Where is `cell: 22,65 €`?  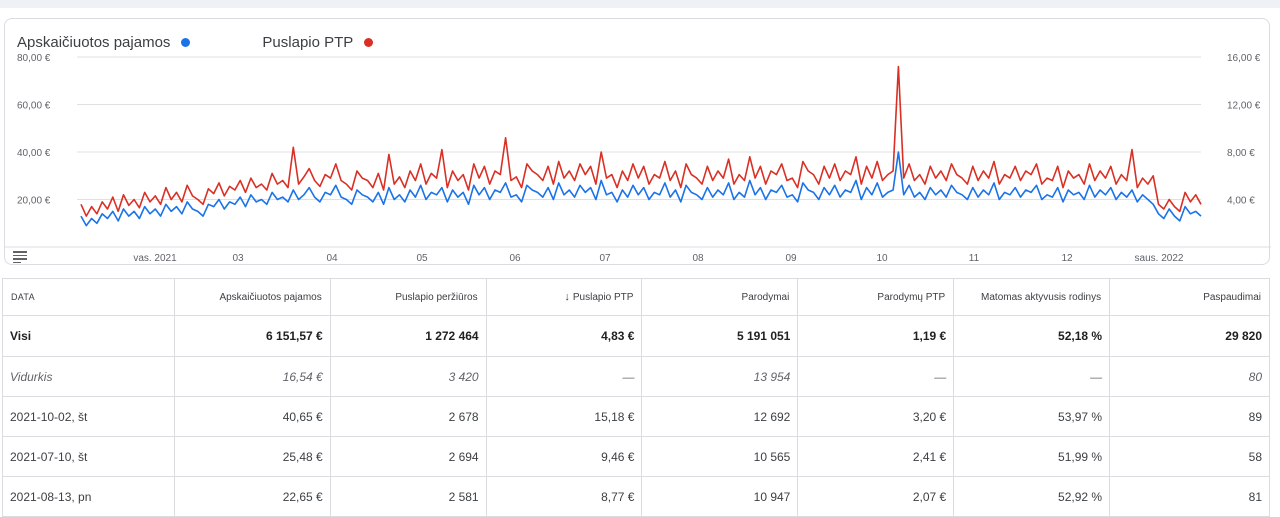
cell: 22,65 € is located at coordinates (252, 496).